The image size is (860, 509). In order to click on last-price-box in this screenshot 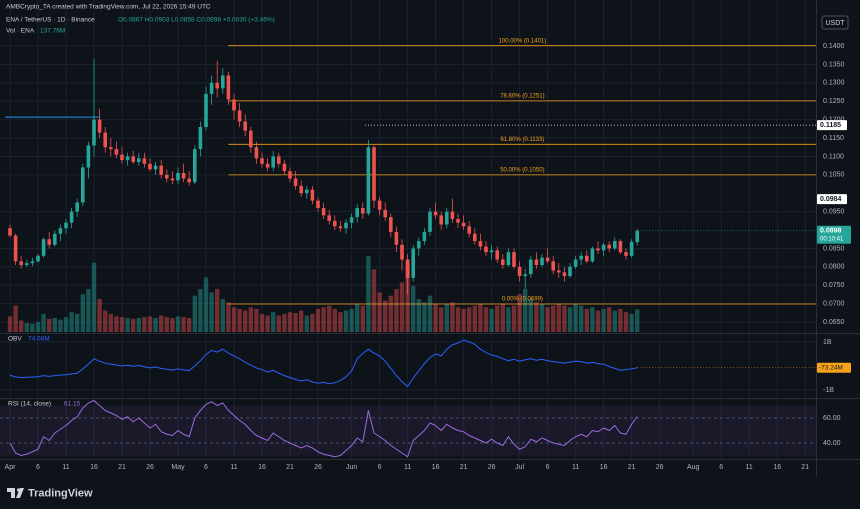, I will do `click(834, 234)`.